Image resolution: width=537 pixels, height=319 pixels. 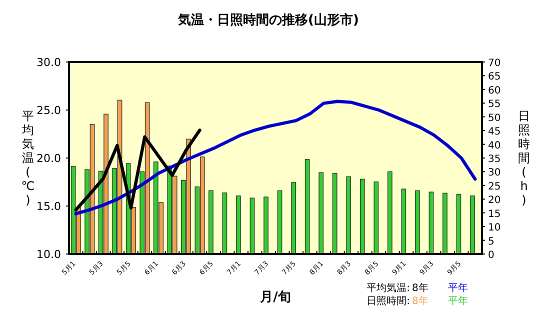 What do you see at coordinates (494, 159) in the screenshot?
I see `y2-tick-label: 35` at bounding box center [494, 159].